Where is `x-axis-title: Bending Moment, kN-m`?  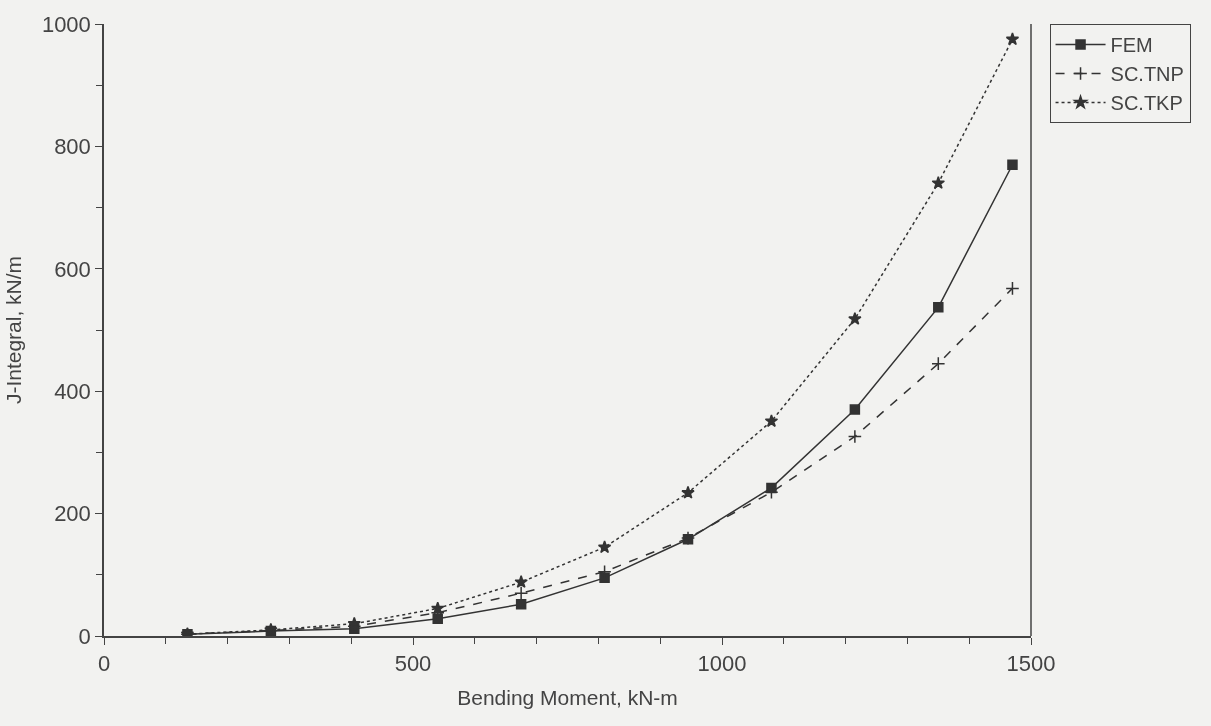 x-axis-title: Bending Moment, kN-m is located at coordinates (567, 697).